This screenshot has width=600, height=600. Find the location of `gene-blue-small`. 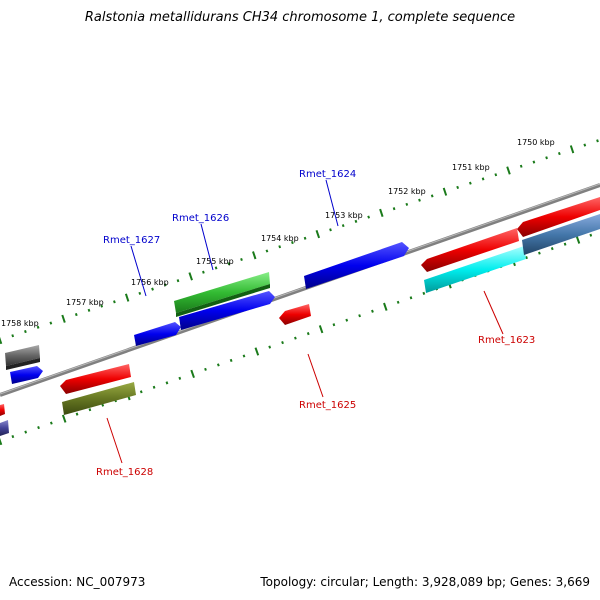

gene-blue-small is located at coordinates (26, 375).